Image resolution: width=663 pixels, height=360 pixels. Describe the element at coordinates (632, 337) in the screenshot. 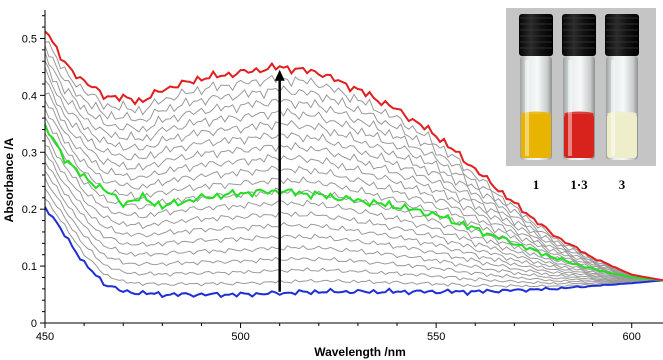

I see `x-tick-label: 600` at that location.